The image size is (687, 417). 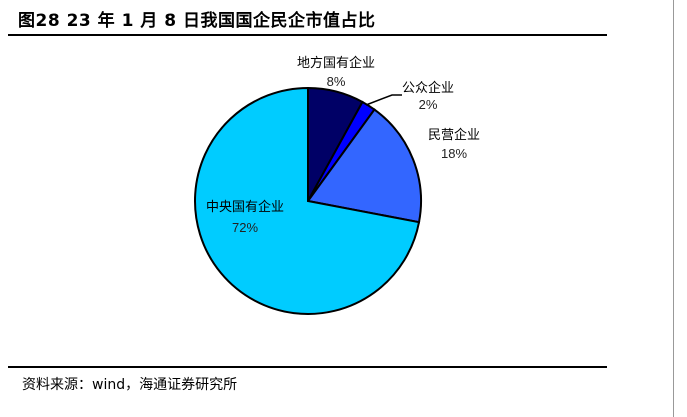 What do you see at coordinates (383, 100) in the screenshot?
I see `leader-line` at bounding box center [383, 100].